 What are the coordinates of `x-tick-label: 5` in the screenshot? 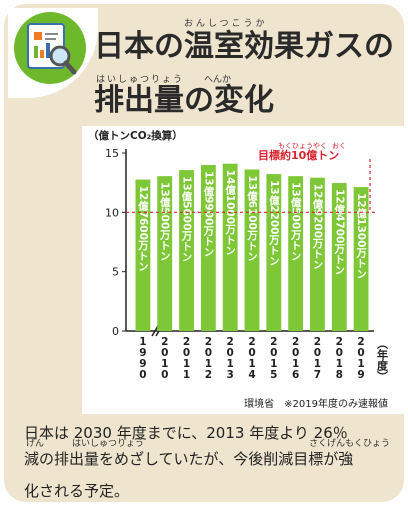 It's located at (273, 375).